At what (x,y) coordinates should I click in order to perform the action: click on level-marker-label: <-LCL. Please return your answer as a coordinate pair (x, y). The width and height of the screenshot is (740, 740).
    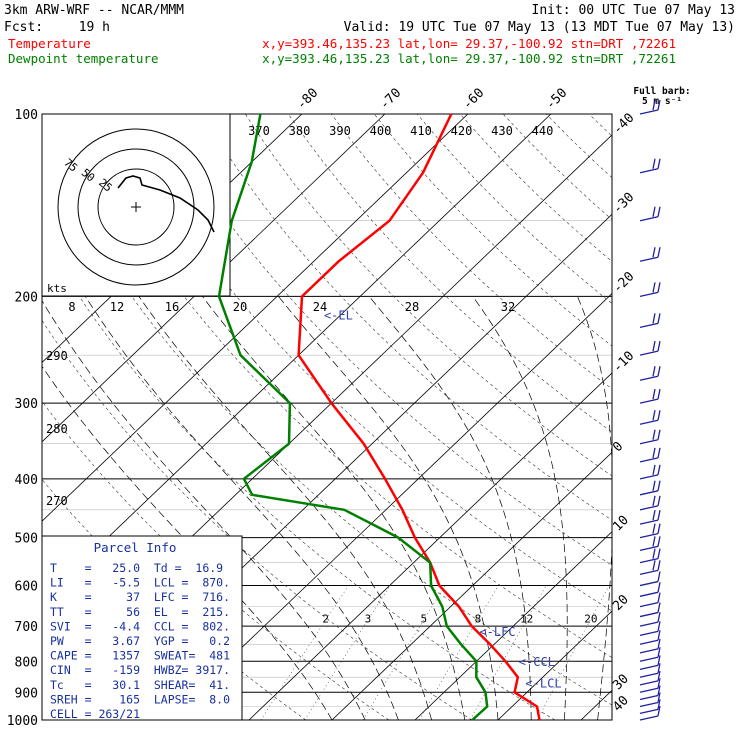
    Looking at the image, I should click on (543, 683).